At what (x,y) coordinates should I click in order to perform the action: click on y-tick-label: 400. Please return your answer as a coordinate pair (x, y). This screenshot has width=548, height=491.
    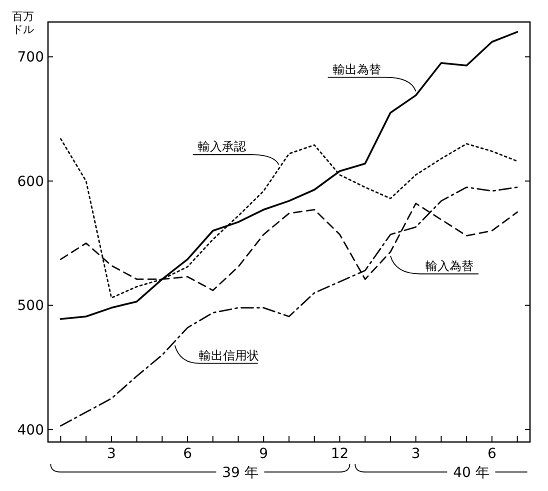
    Looking at the image, I should click on (30, 430).